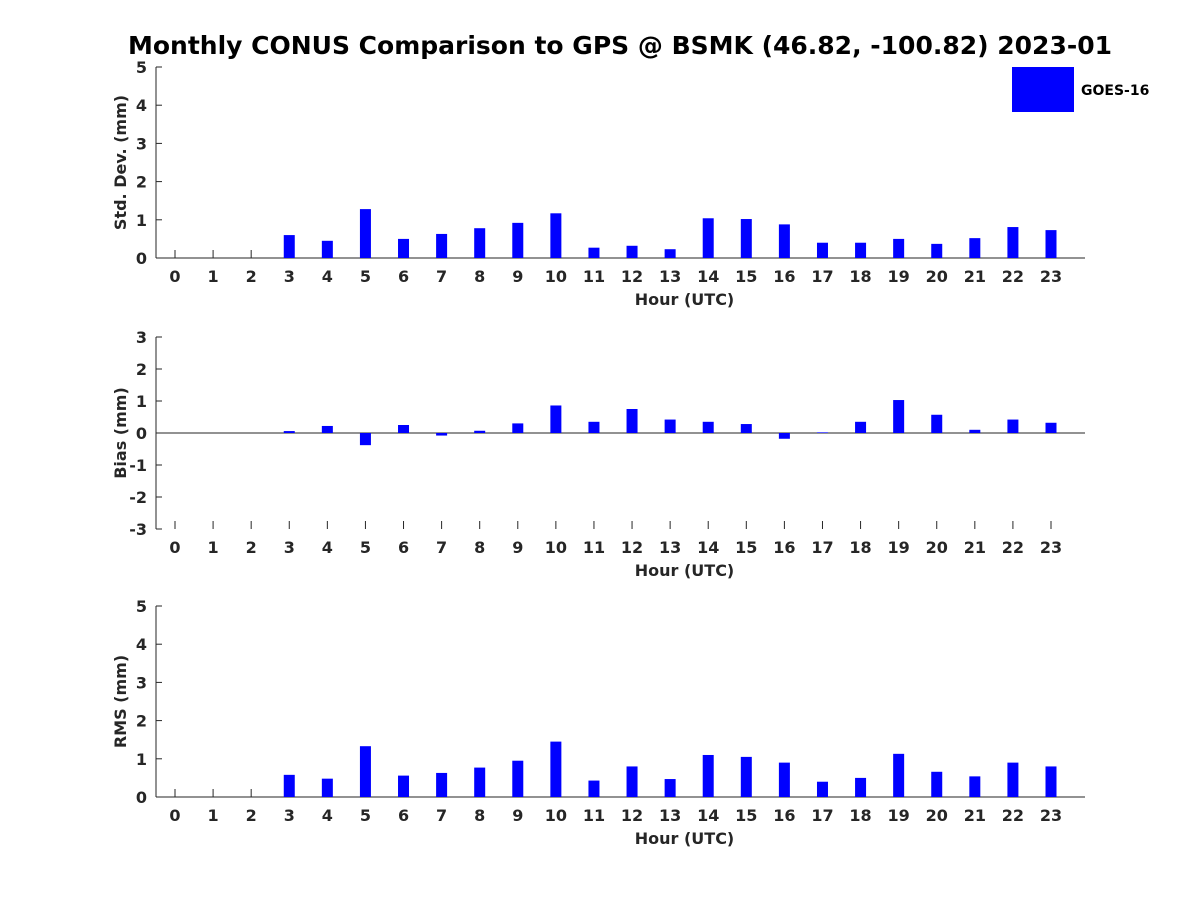 The width and height of the screenshot is (1200, 900). Describe the element at coordinates (594, 276) in the screenshot. I see `x-tick-label: 11` at that location.